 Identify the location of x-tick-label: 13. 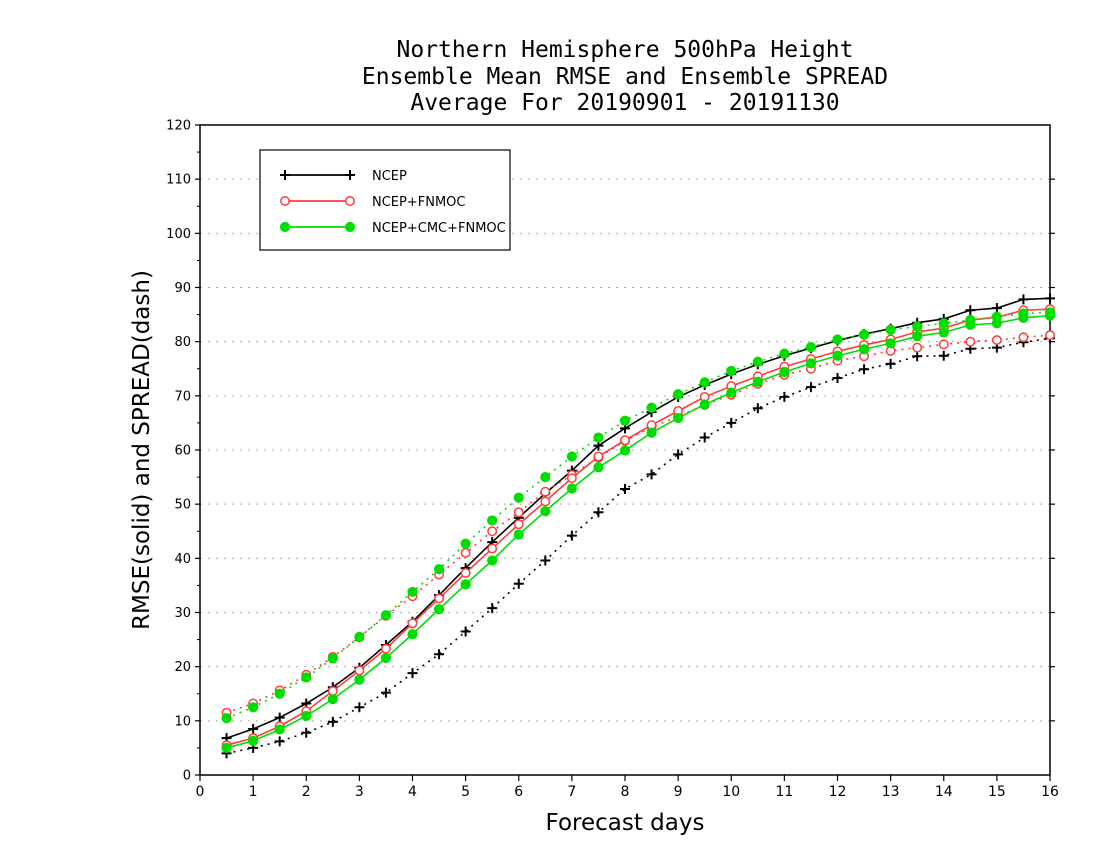
(891, 792).